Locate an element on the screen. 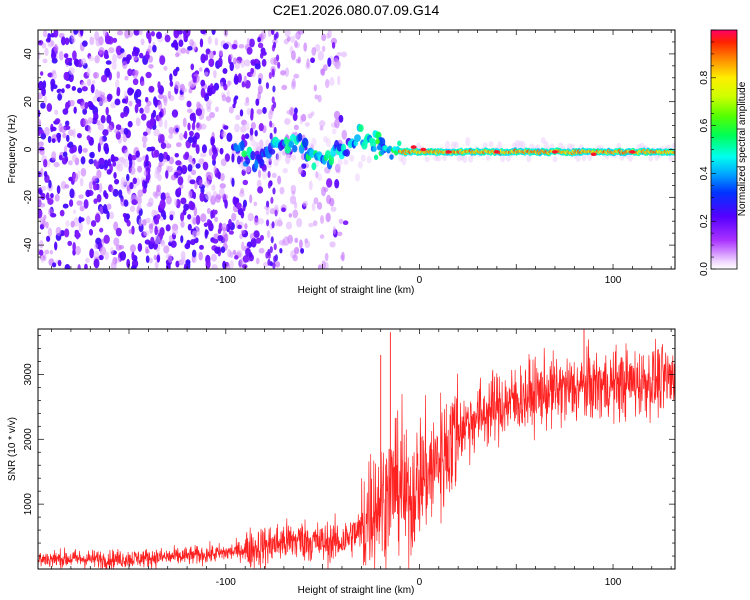  colorbar-tick-label: 0.8 is located at coordinates (704, 77).